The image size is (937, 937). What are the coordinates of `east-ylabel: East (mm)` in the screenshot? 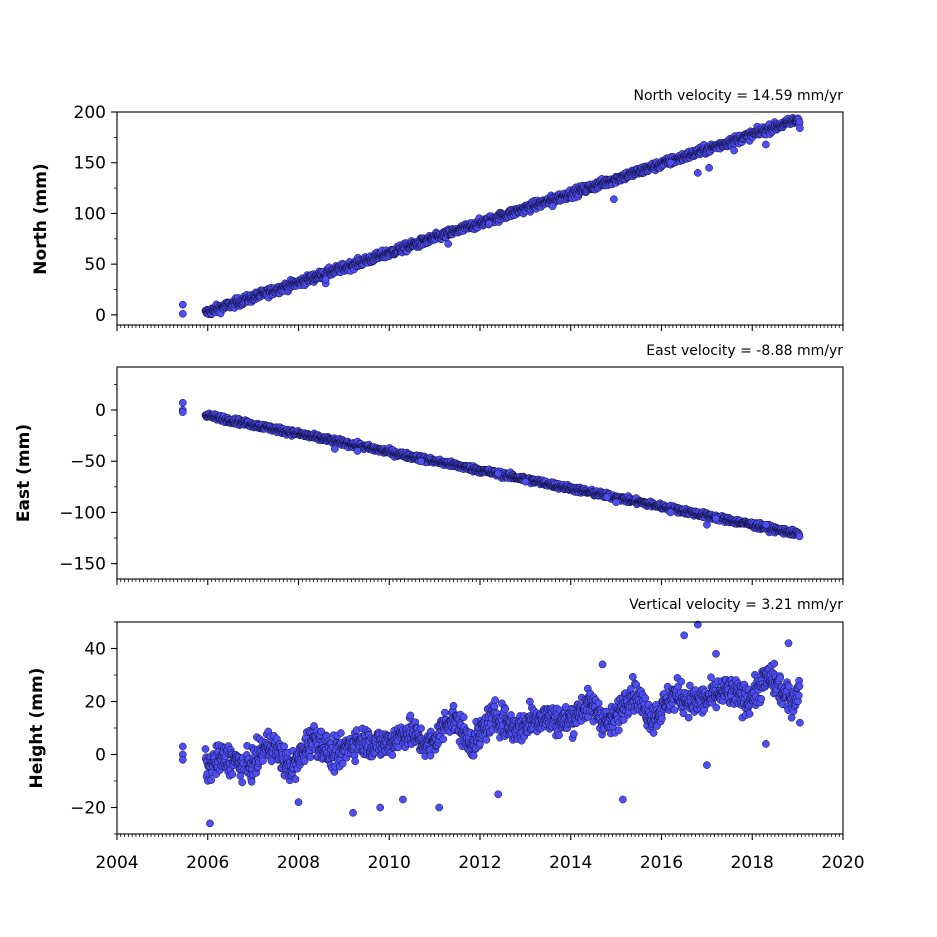 It's located at (24, 473).